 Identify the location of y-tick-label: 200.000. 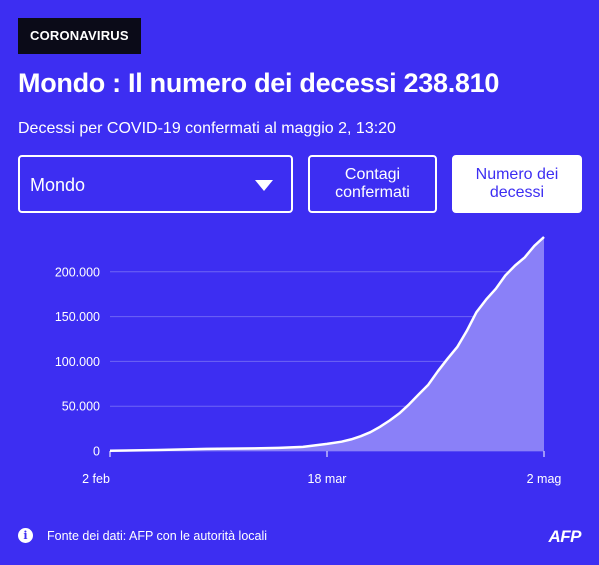
(77, 272).